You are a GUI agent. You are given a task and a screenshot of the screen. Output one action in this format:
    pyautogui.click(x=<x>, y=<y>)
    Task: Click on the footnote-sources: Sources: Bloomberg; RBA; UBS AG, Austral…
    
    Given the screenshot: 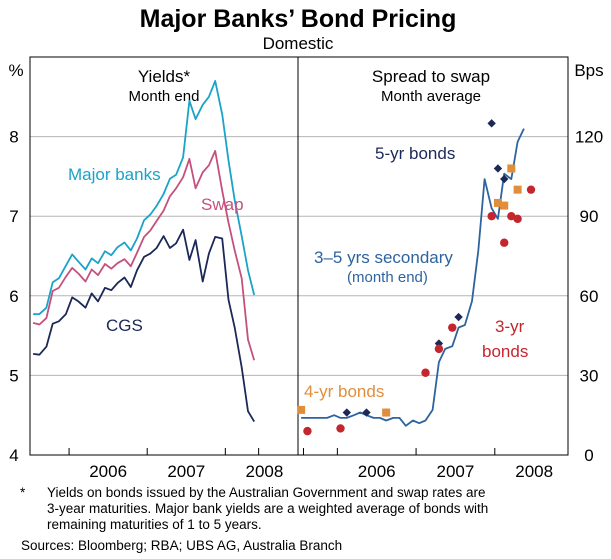 What is the action you would take?
    pyautogui.click(x=182, y=545)
    